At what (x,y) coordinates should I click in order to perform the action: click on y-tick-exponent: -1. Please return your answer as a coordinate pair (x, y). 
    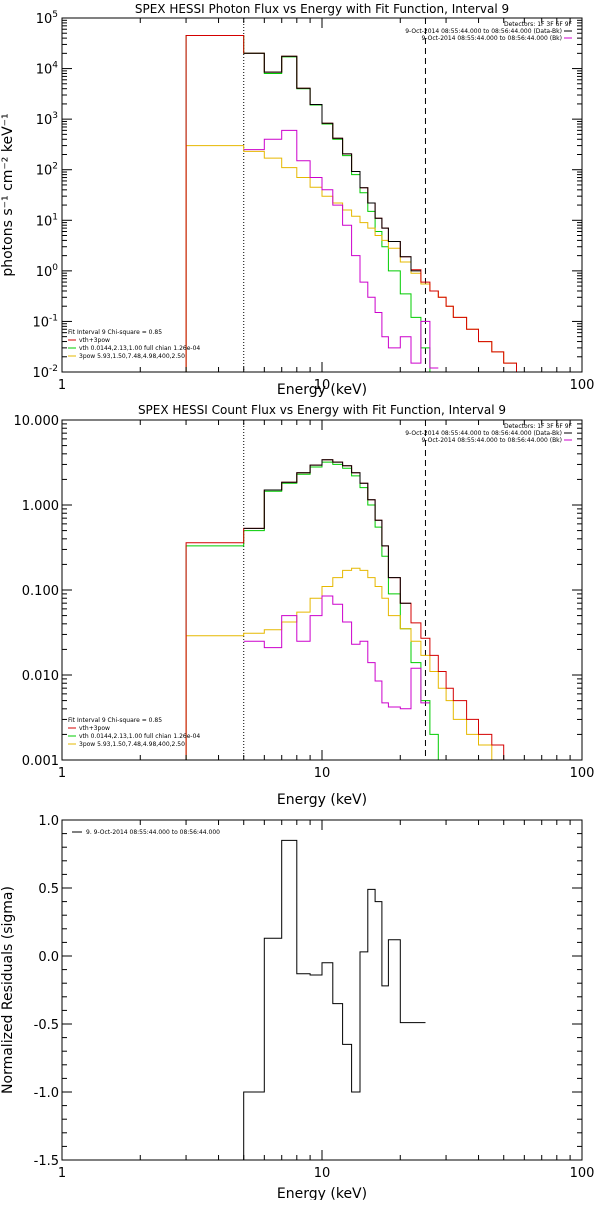
    Looking at the image, I should click on (53, 318).